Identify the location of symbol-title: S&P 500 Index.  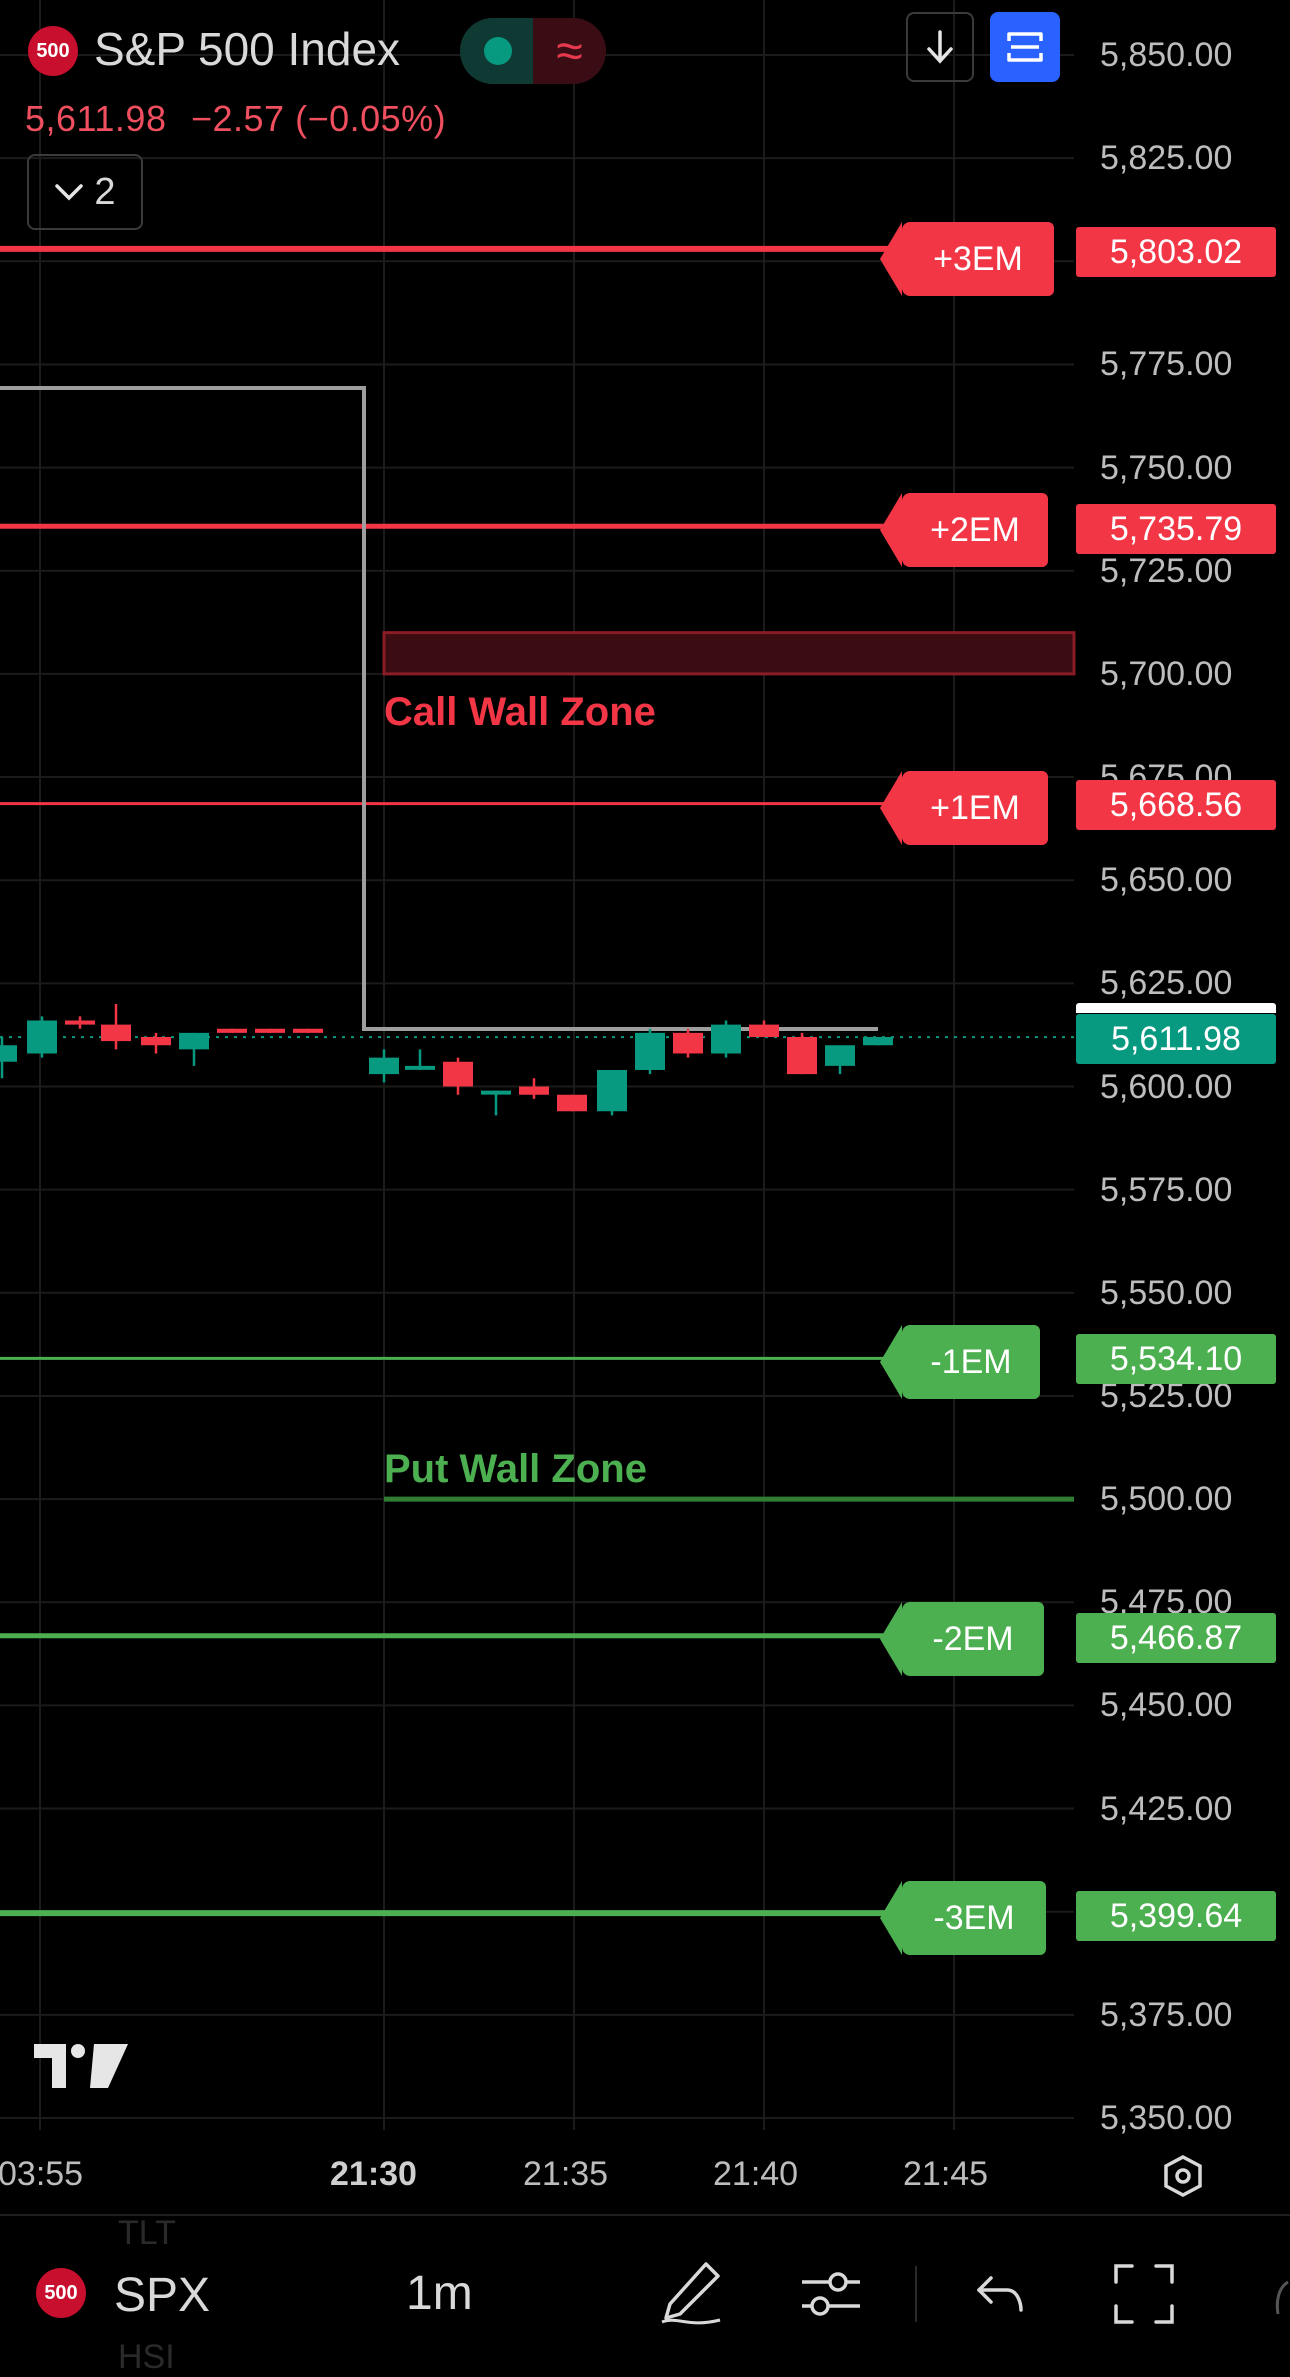
(247, 49).